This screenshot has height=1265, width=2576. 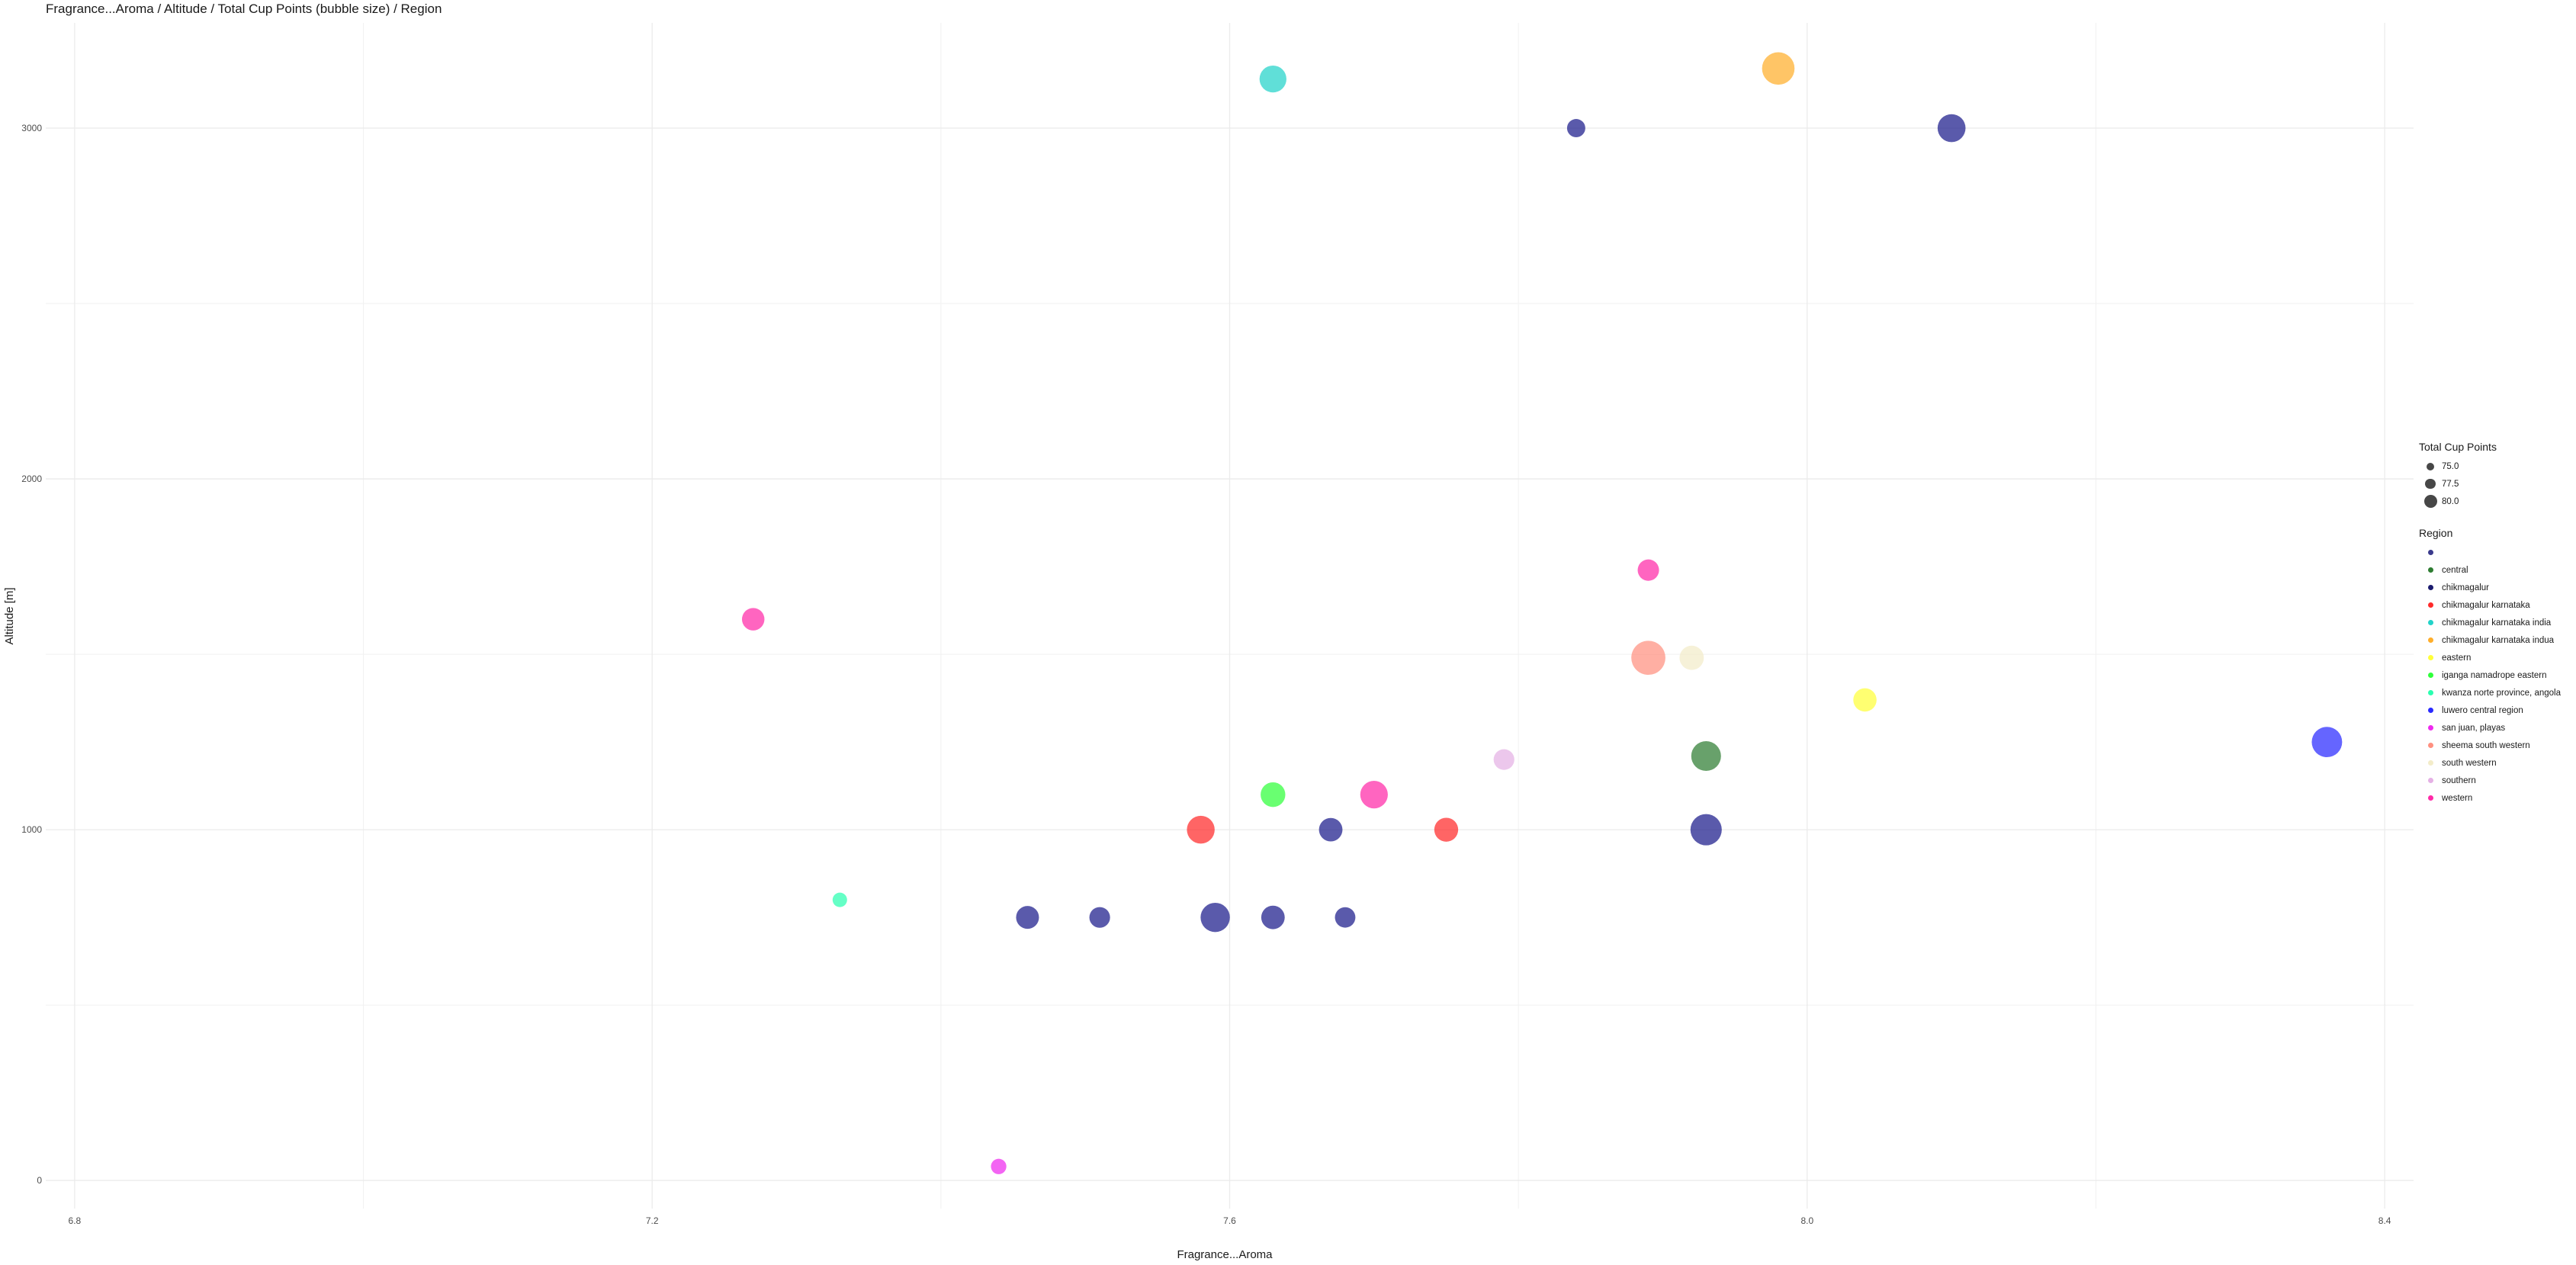 I want to click on x-axis-ticks: 6.8 7.2 7.6 8.0 8.4, so click(x=1230, y=1220).